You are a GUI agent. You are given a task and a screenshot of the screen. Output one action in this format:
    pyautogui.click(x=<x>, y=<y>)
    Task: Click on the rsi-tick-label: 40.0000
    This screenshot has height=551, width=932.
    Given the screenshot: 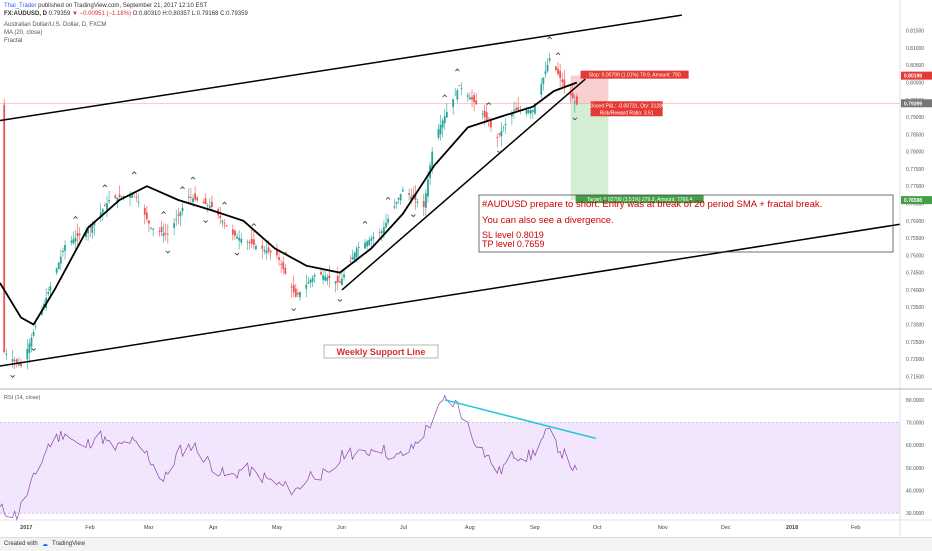 What is the action you would take?
    pyautogui.click(x=915, y=492)
    